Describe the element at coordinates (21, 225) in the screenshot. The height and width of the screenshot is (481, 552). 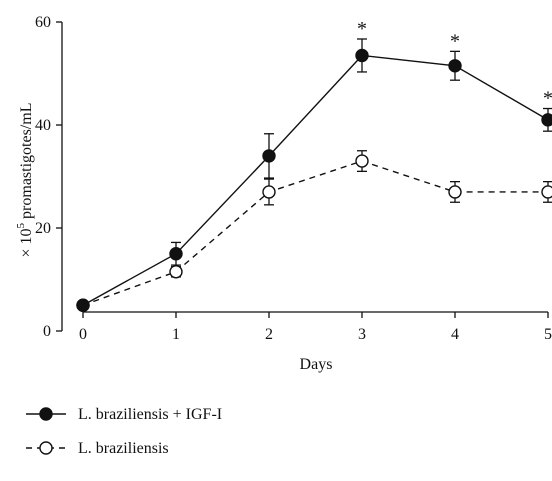
I see `y-axis-label-superscript: 5` at that location.